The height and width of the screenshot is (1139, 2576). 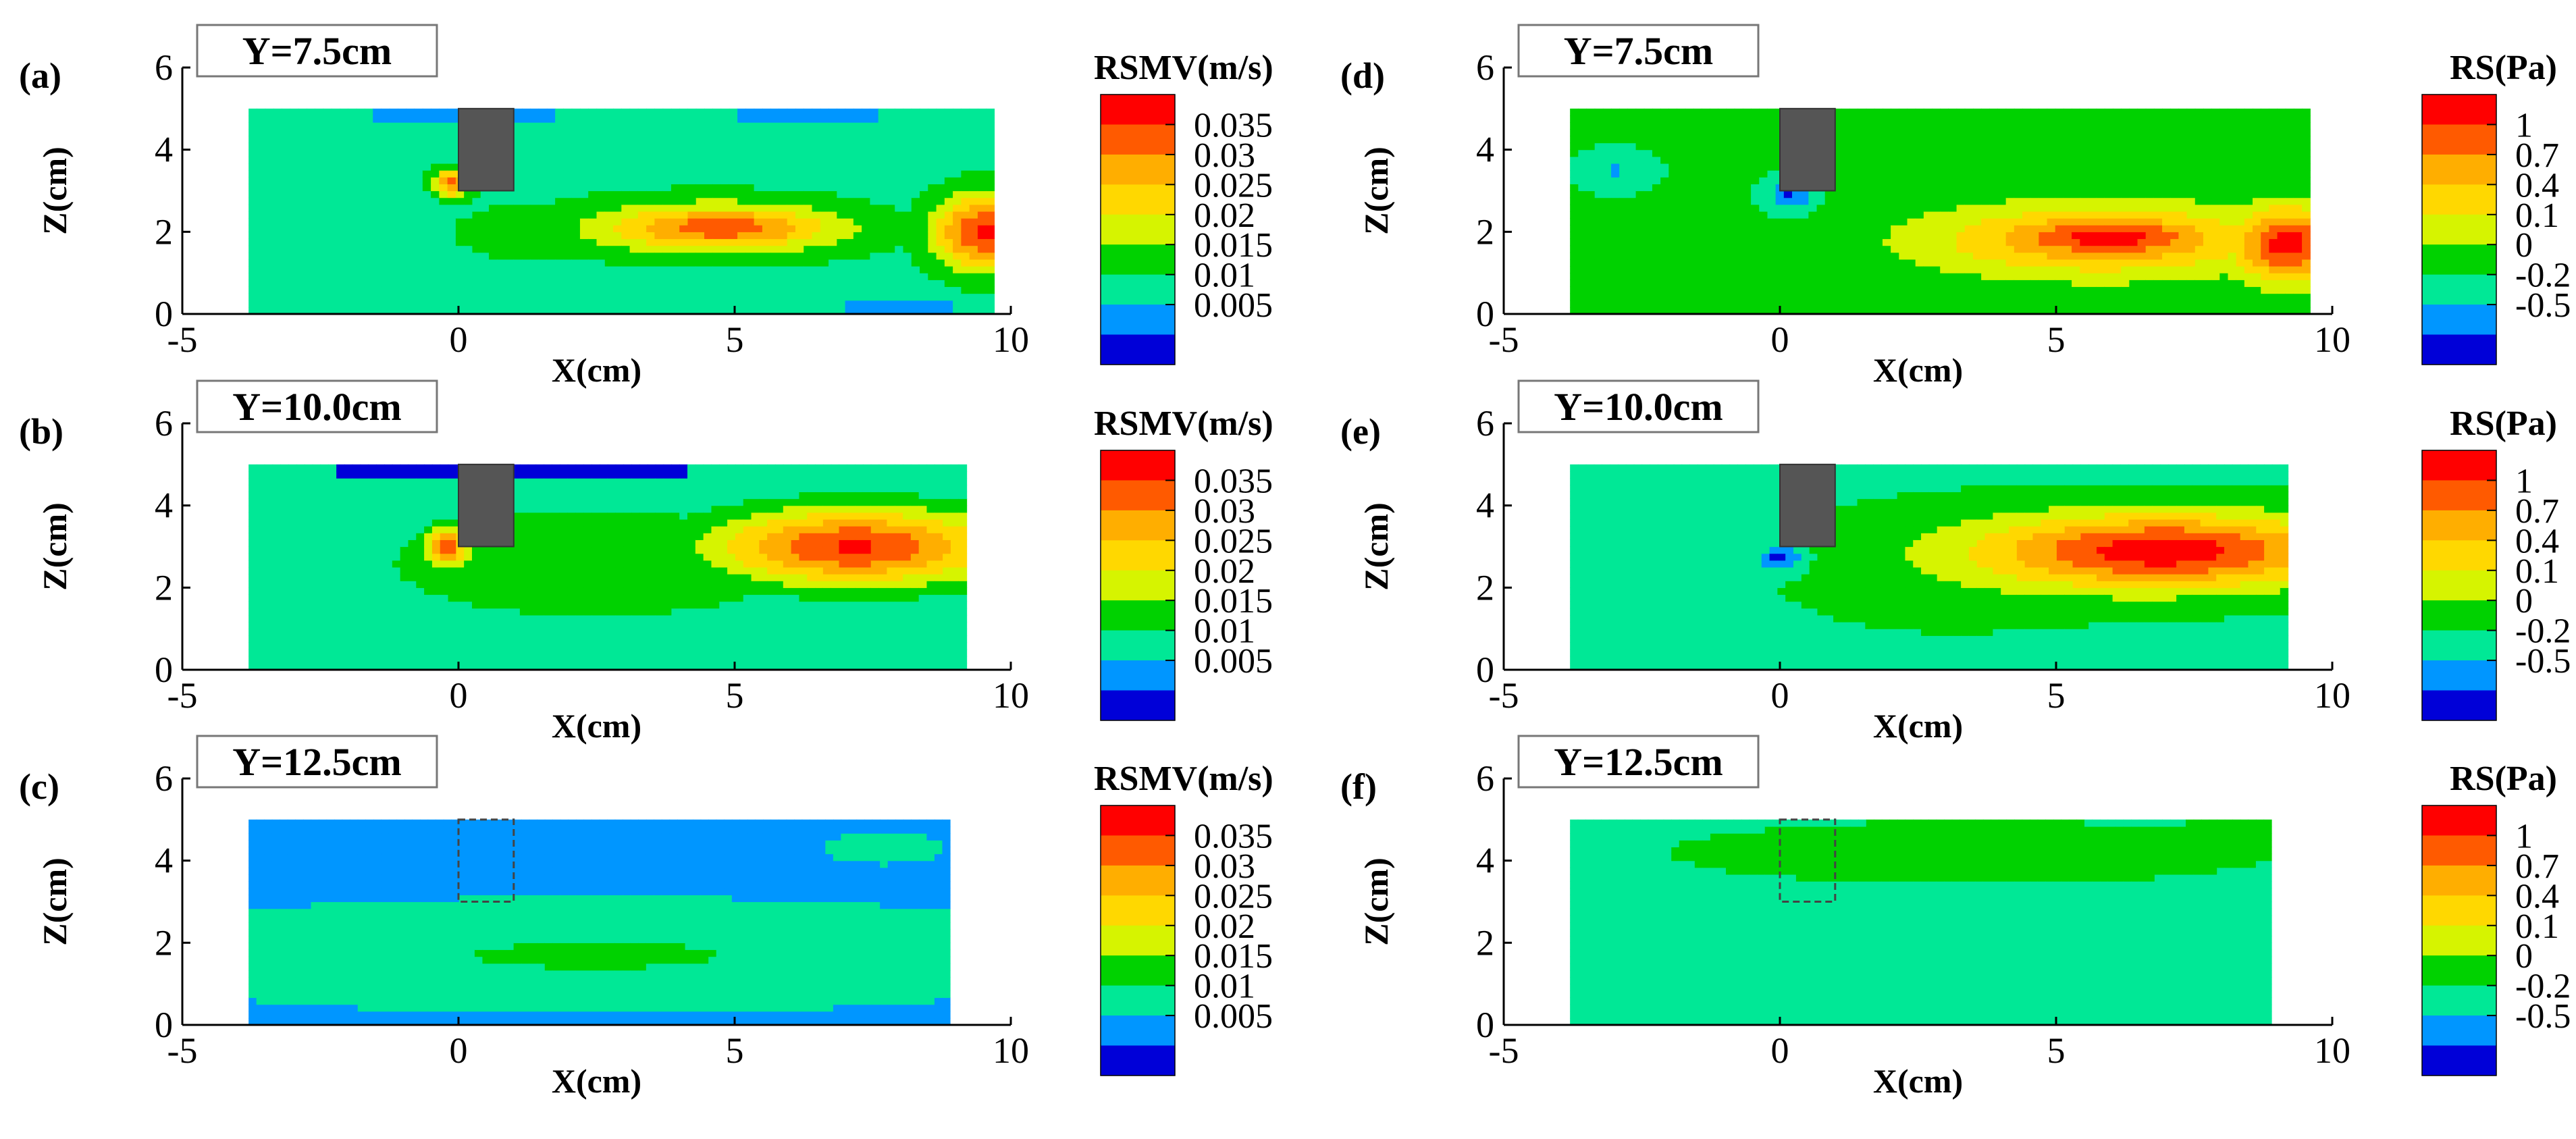 What do you see at coordinates (621, 212) in the screenshot?
I see `contour-field` at bounding box center [621, 212].